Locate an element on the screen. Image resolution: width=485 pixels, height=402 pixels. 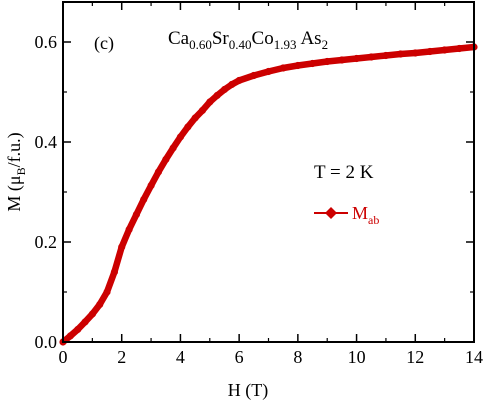
temperature-label: T = 2 K is located at coordinates (344, 172).